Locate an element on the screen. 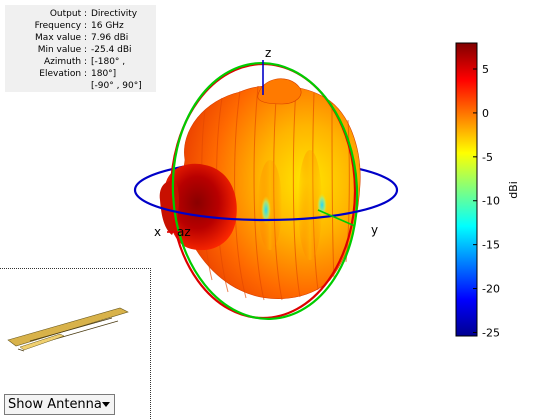  colorbar: 5 0 -5 -10 -15 -20 -25 dBi is located at coordinates (487, 190).